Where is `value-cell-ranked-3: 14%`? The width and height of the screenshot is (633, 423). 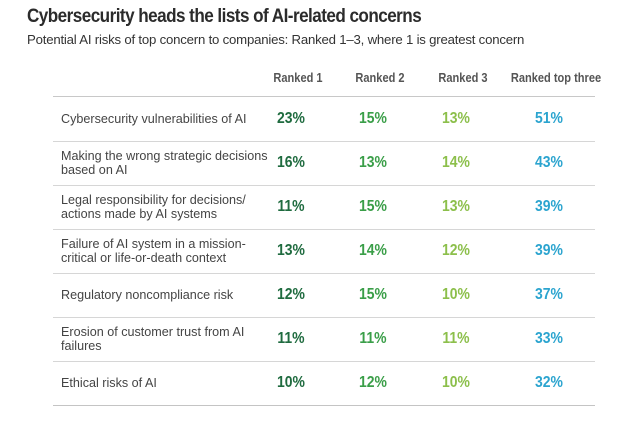
value-cell-ranked-3: 14% is located at coordinates (456, 162).